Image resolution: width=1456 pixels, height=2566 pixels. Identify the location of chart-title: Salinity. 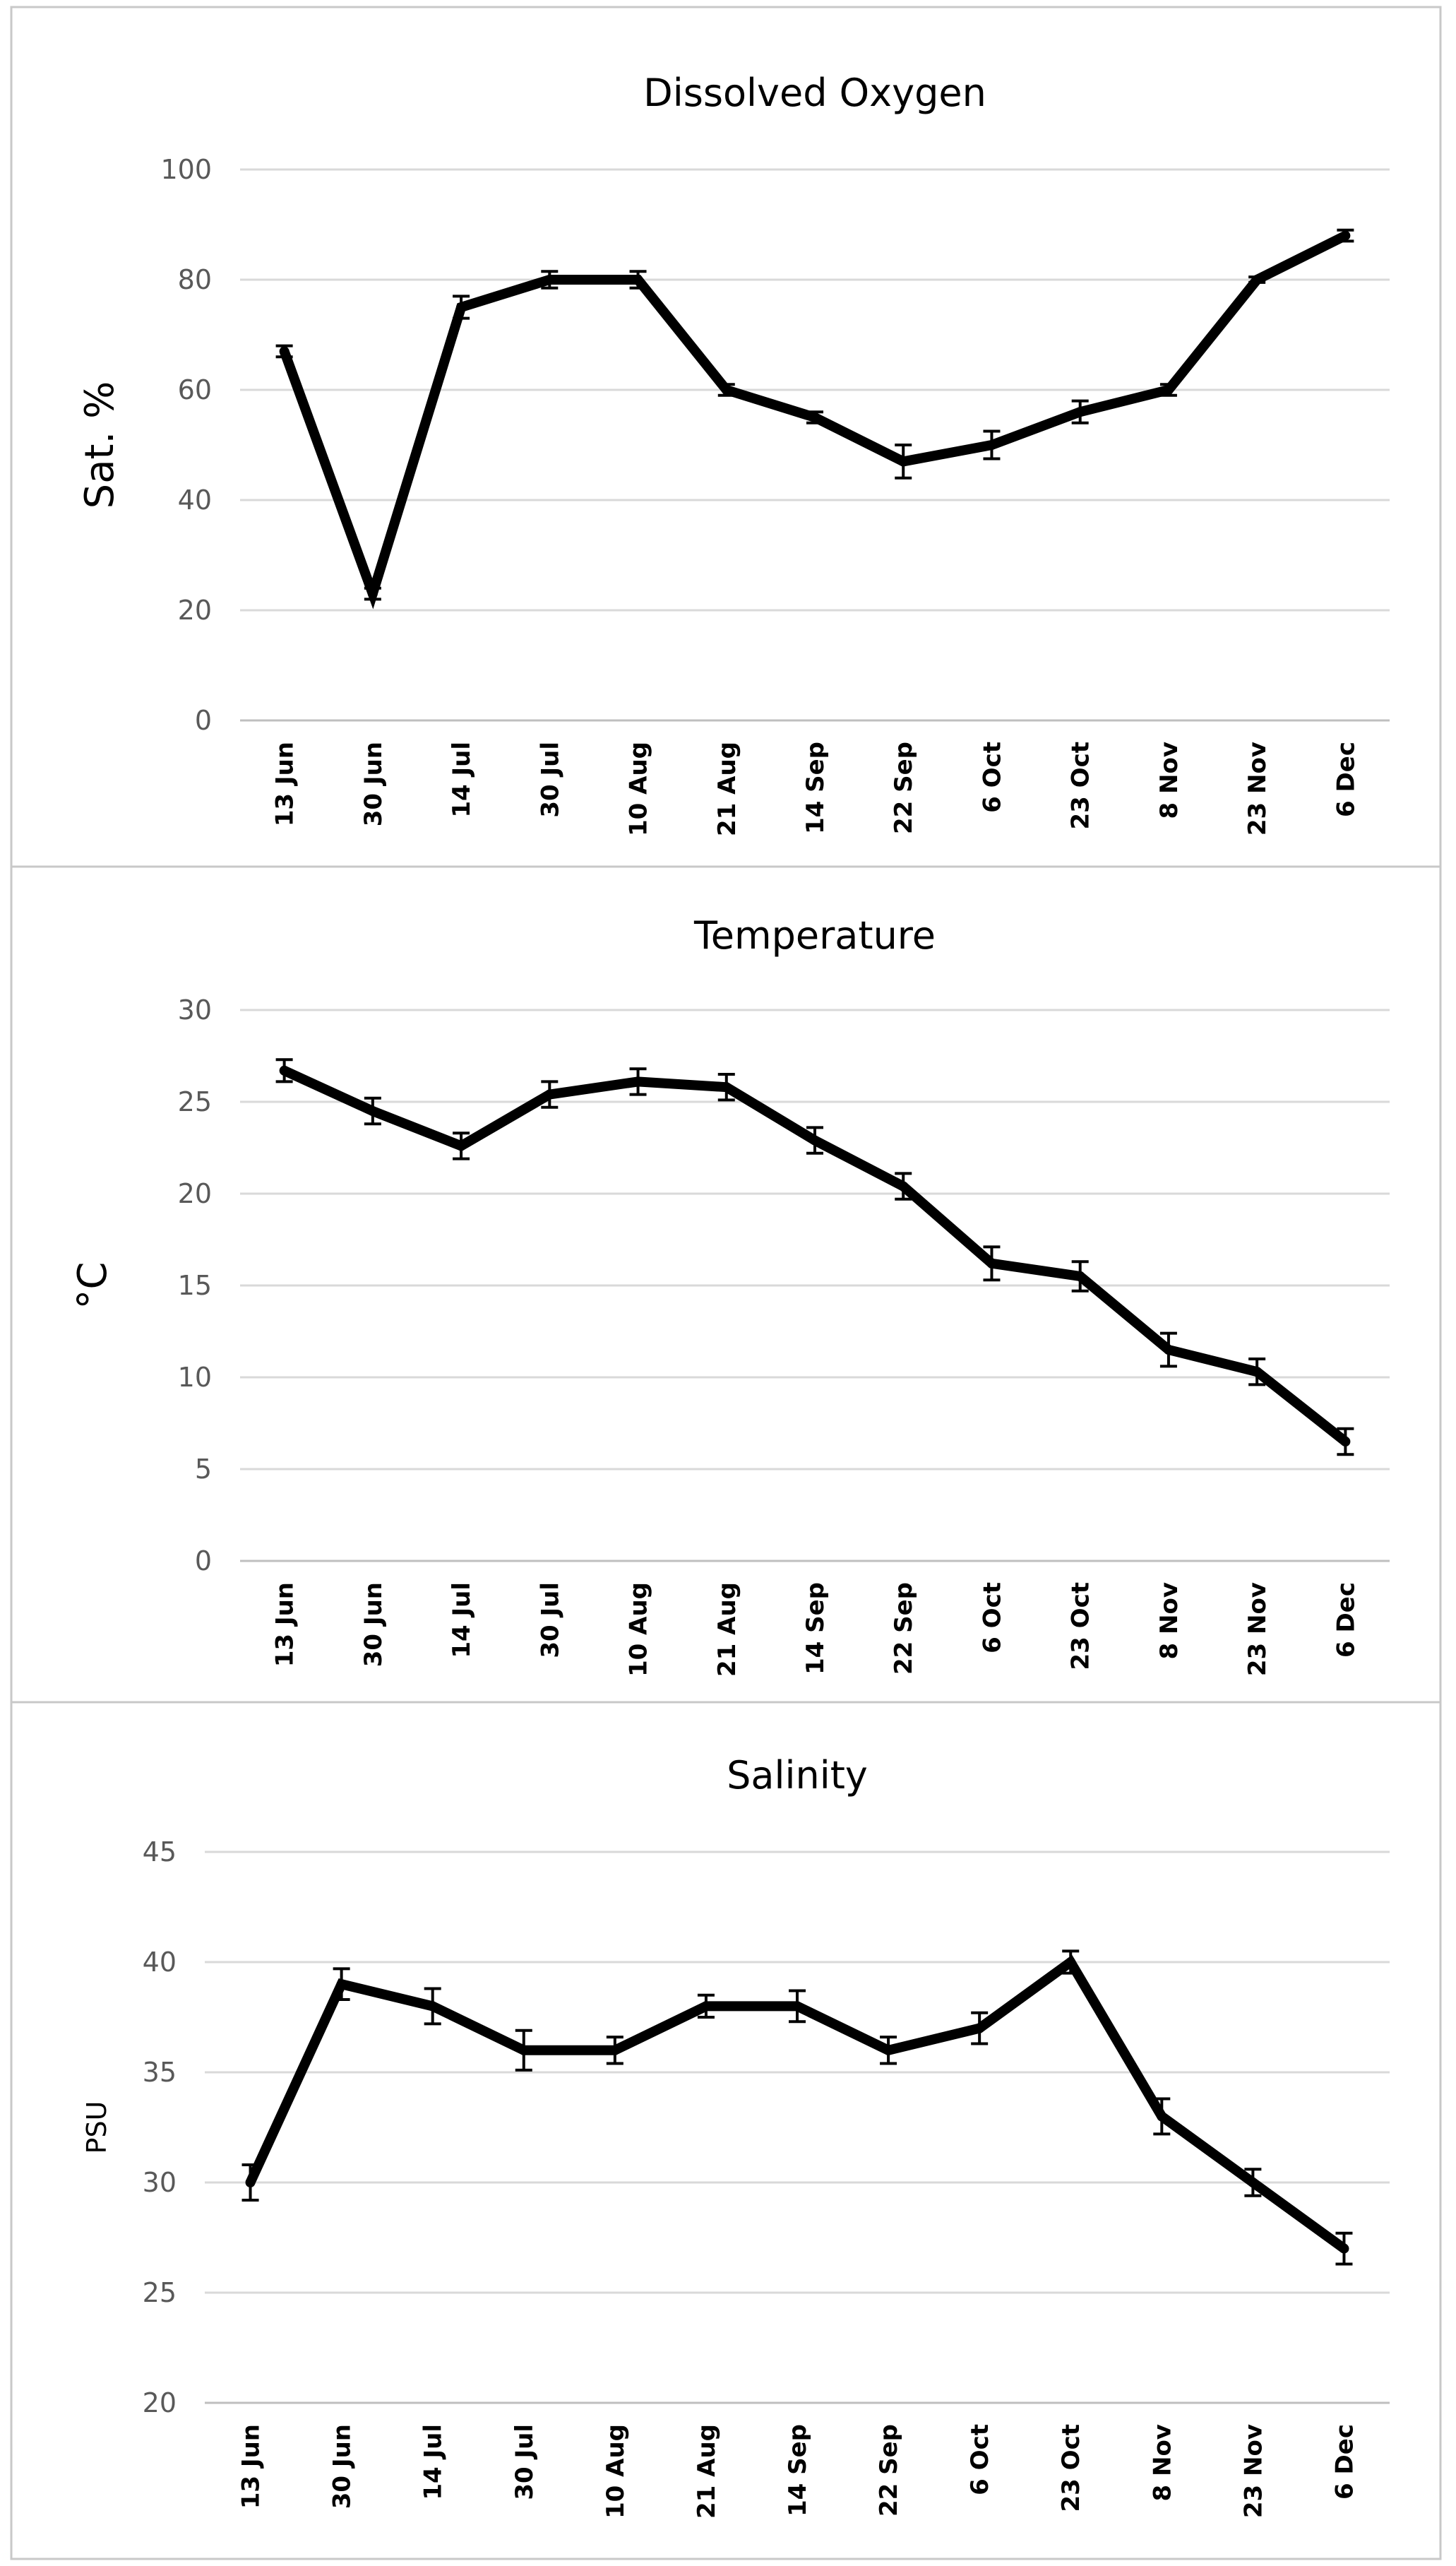
(798, 1775).